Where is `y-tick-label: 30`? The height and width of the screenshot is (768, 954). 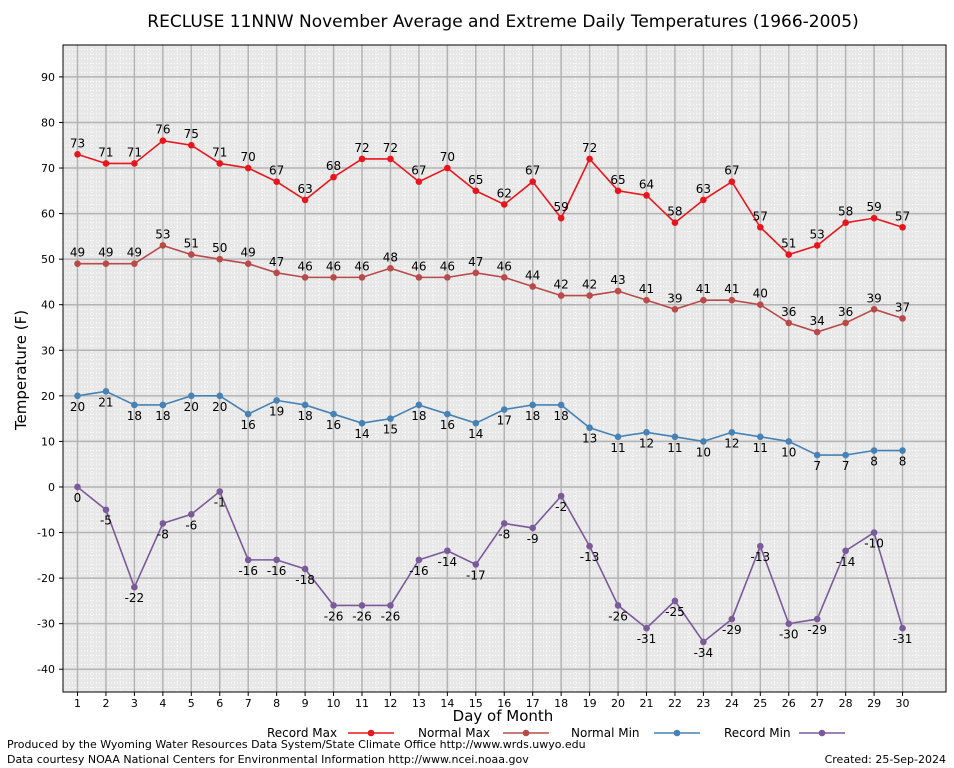 y-tick-label: 30 is located at coordinates (48, 350).